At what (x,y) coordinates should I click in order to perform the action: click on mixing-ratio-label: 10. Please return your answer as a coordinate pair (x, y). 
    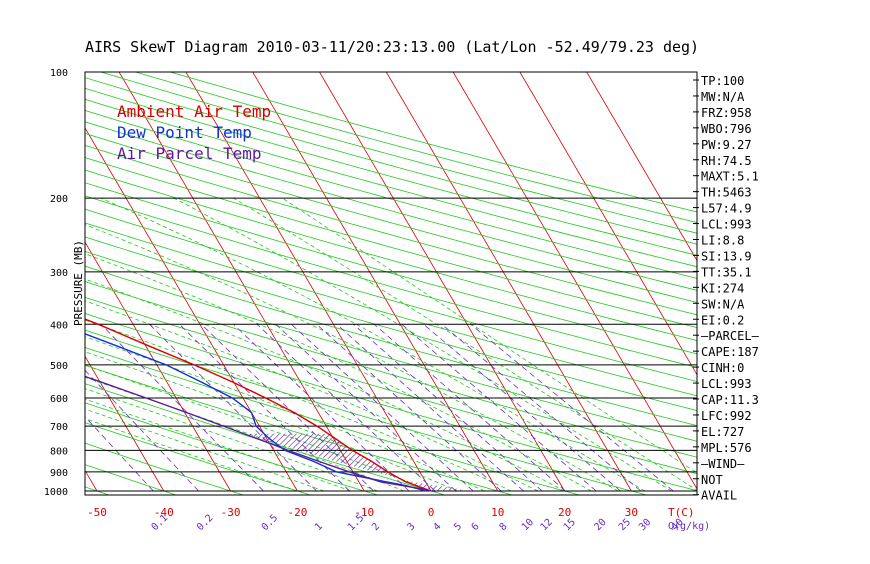
    Looking at the image, I should click on (528, 525).